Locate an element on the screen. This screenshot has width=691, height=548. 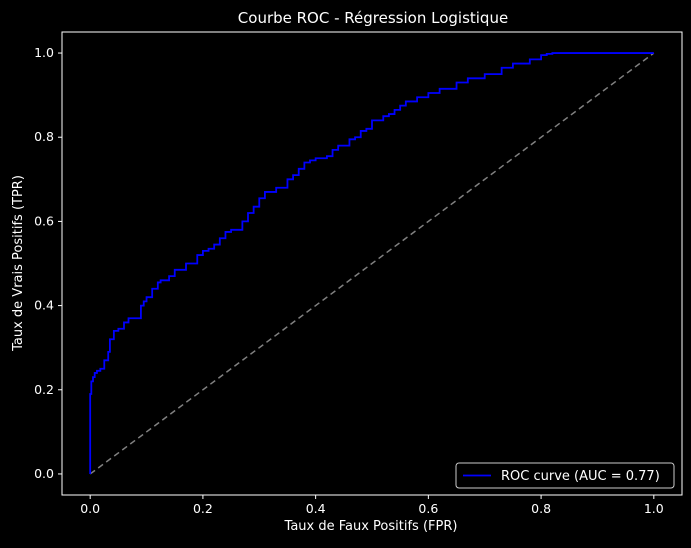
legend-label-roc: ROC curve (AUC = 0.77) is located at coordinates (580, 476).